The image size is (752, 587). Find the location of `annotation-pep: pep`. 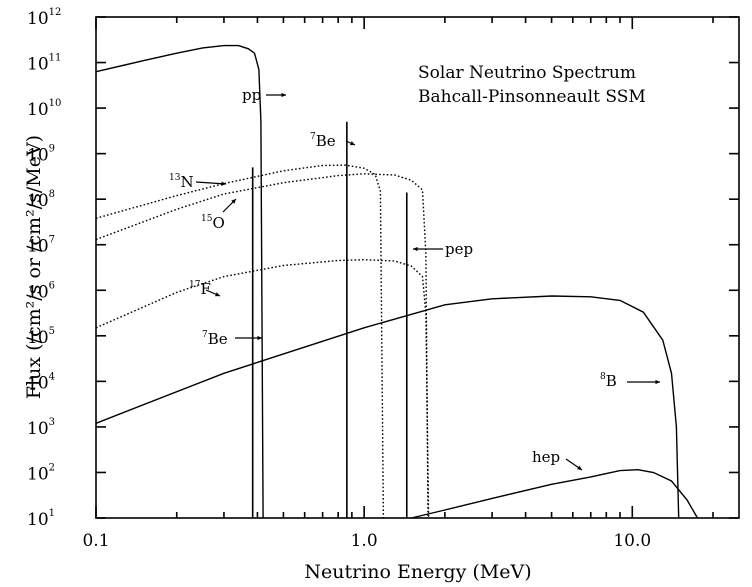

annotation-pep: pep is located at coordinates (443, 249).